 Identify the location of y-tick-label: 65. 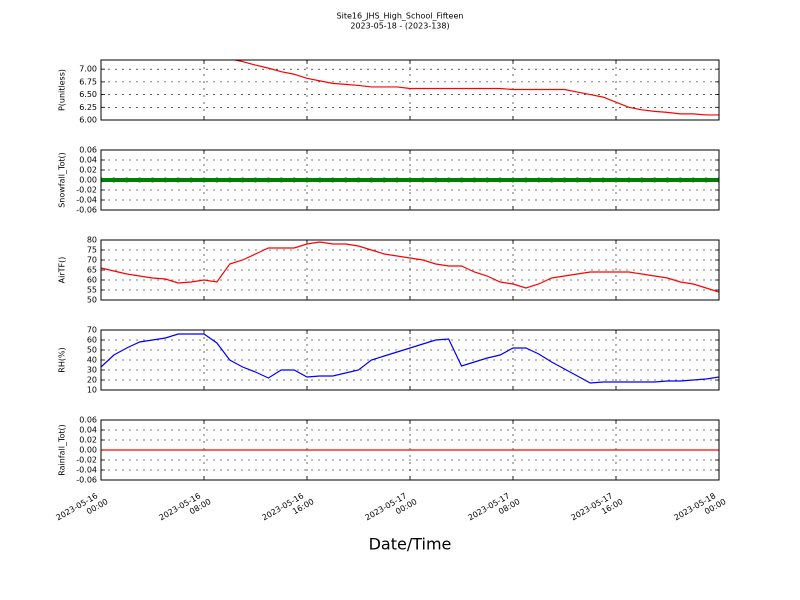
(92, 270).